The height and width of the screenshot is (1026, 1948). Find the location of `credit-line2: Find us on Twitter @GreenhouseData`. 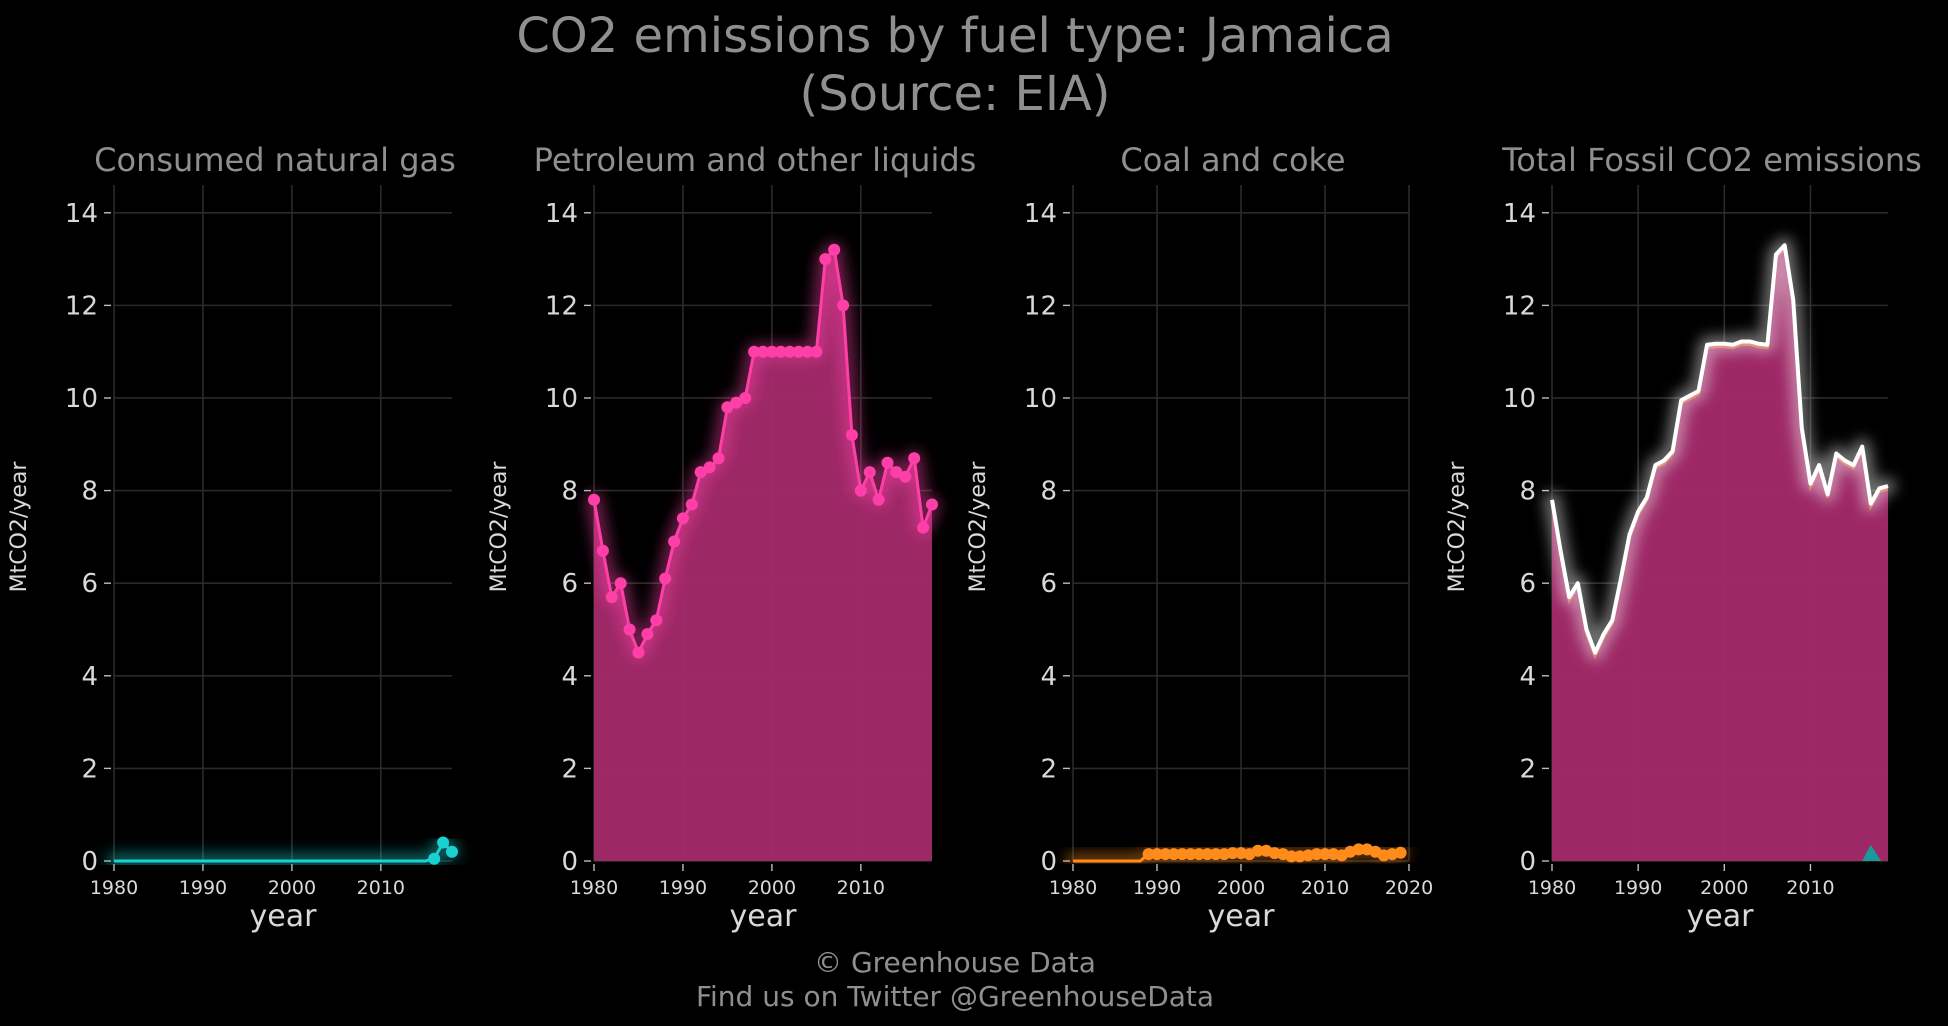

credit-line2: Find us on Twitter @GreenhouseData is located at coordinates (955, 996).